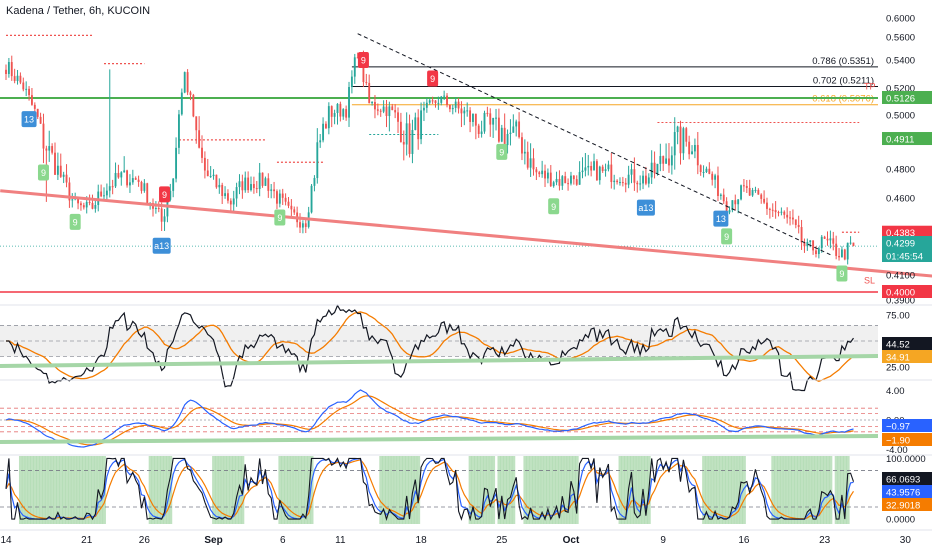 This screenshot has height=550, width=932. What do you see at coordinates (6, 540) in the screenshot?
I see `time-tick: 14` at bounding box center [6, 540].